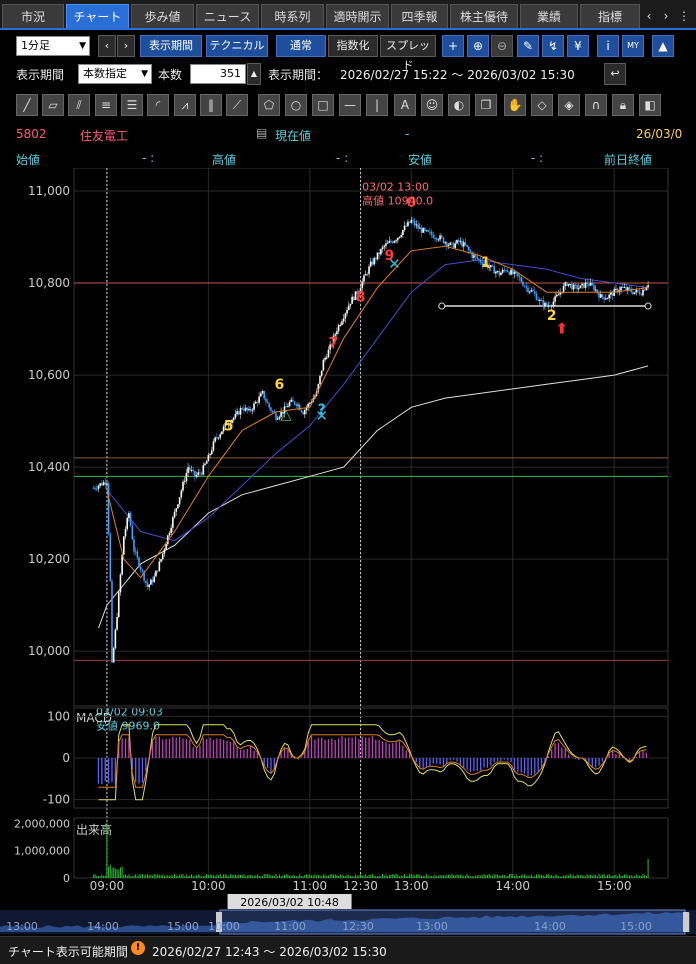 Image resolution: width=696 pixels, height=964 pixels. Describe the element at coordinates (405, 105) in the screenshot. I see `text-tool-icon: A` at that location.